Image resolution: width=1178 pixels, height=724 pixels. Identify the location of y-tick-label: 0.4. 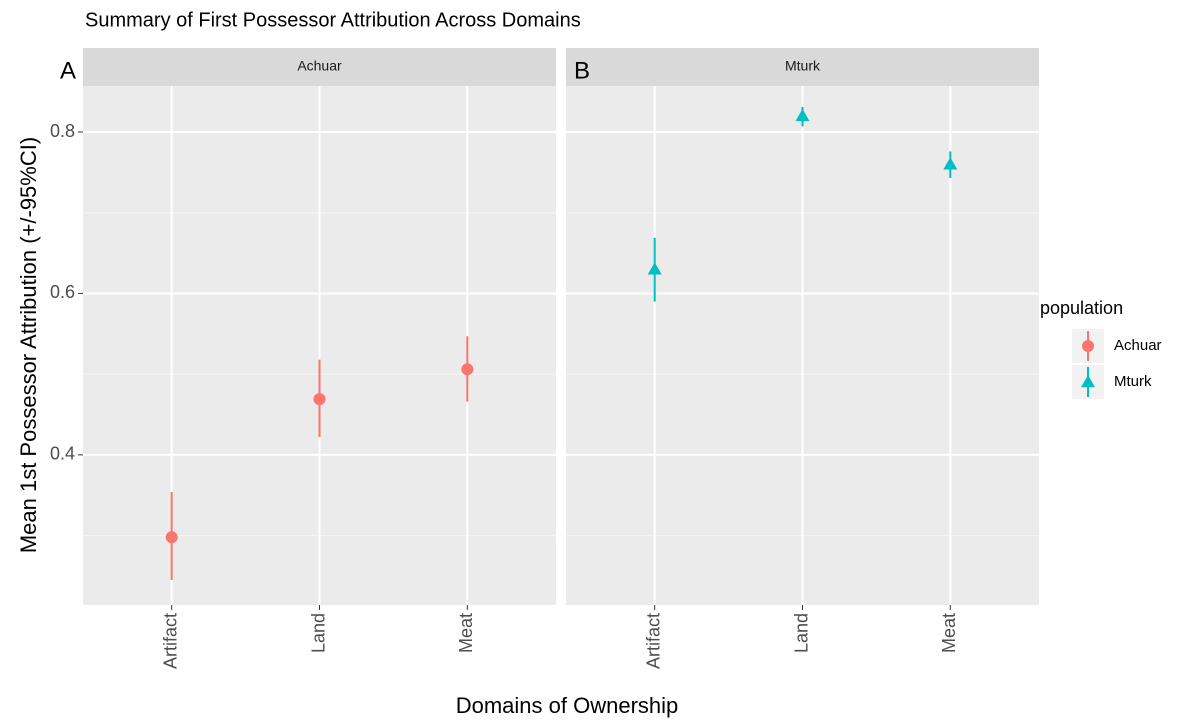
(62, 454).